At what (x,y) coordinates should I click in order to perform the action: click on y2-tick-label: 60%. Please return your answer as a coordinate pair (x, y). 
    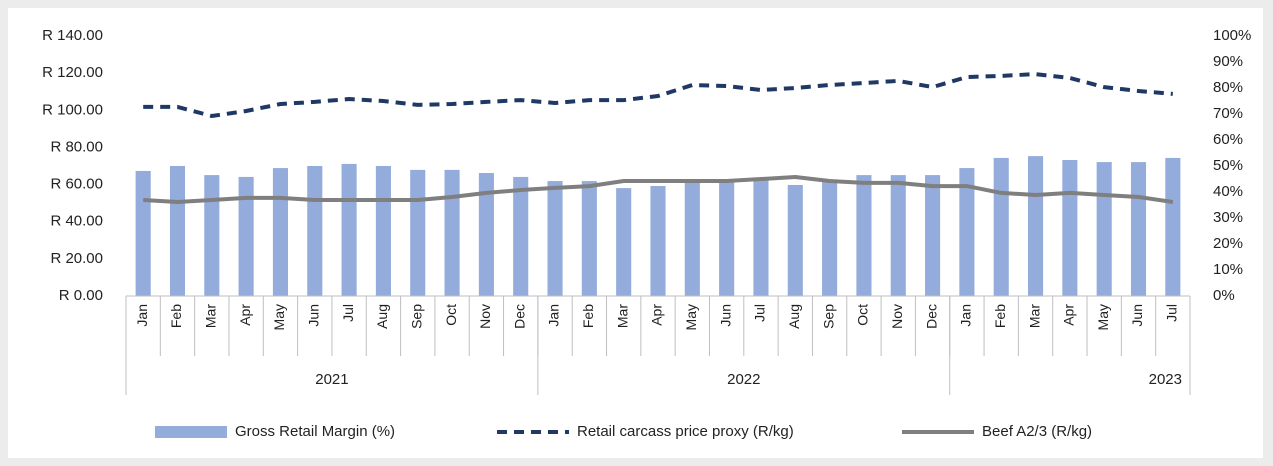
    Looking at the image, I should click on (1228, 139).